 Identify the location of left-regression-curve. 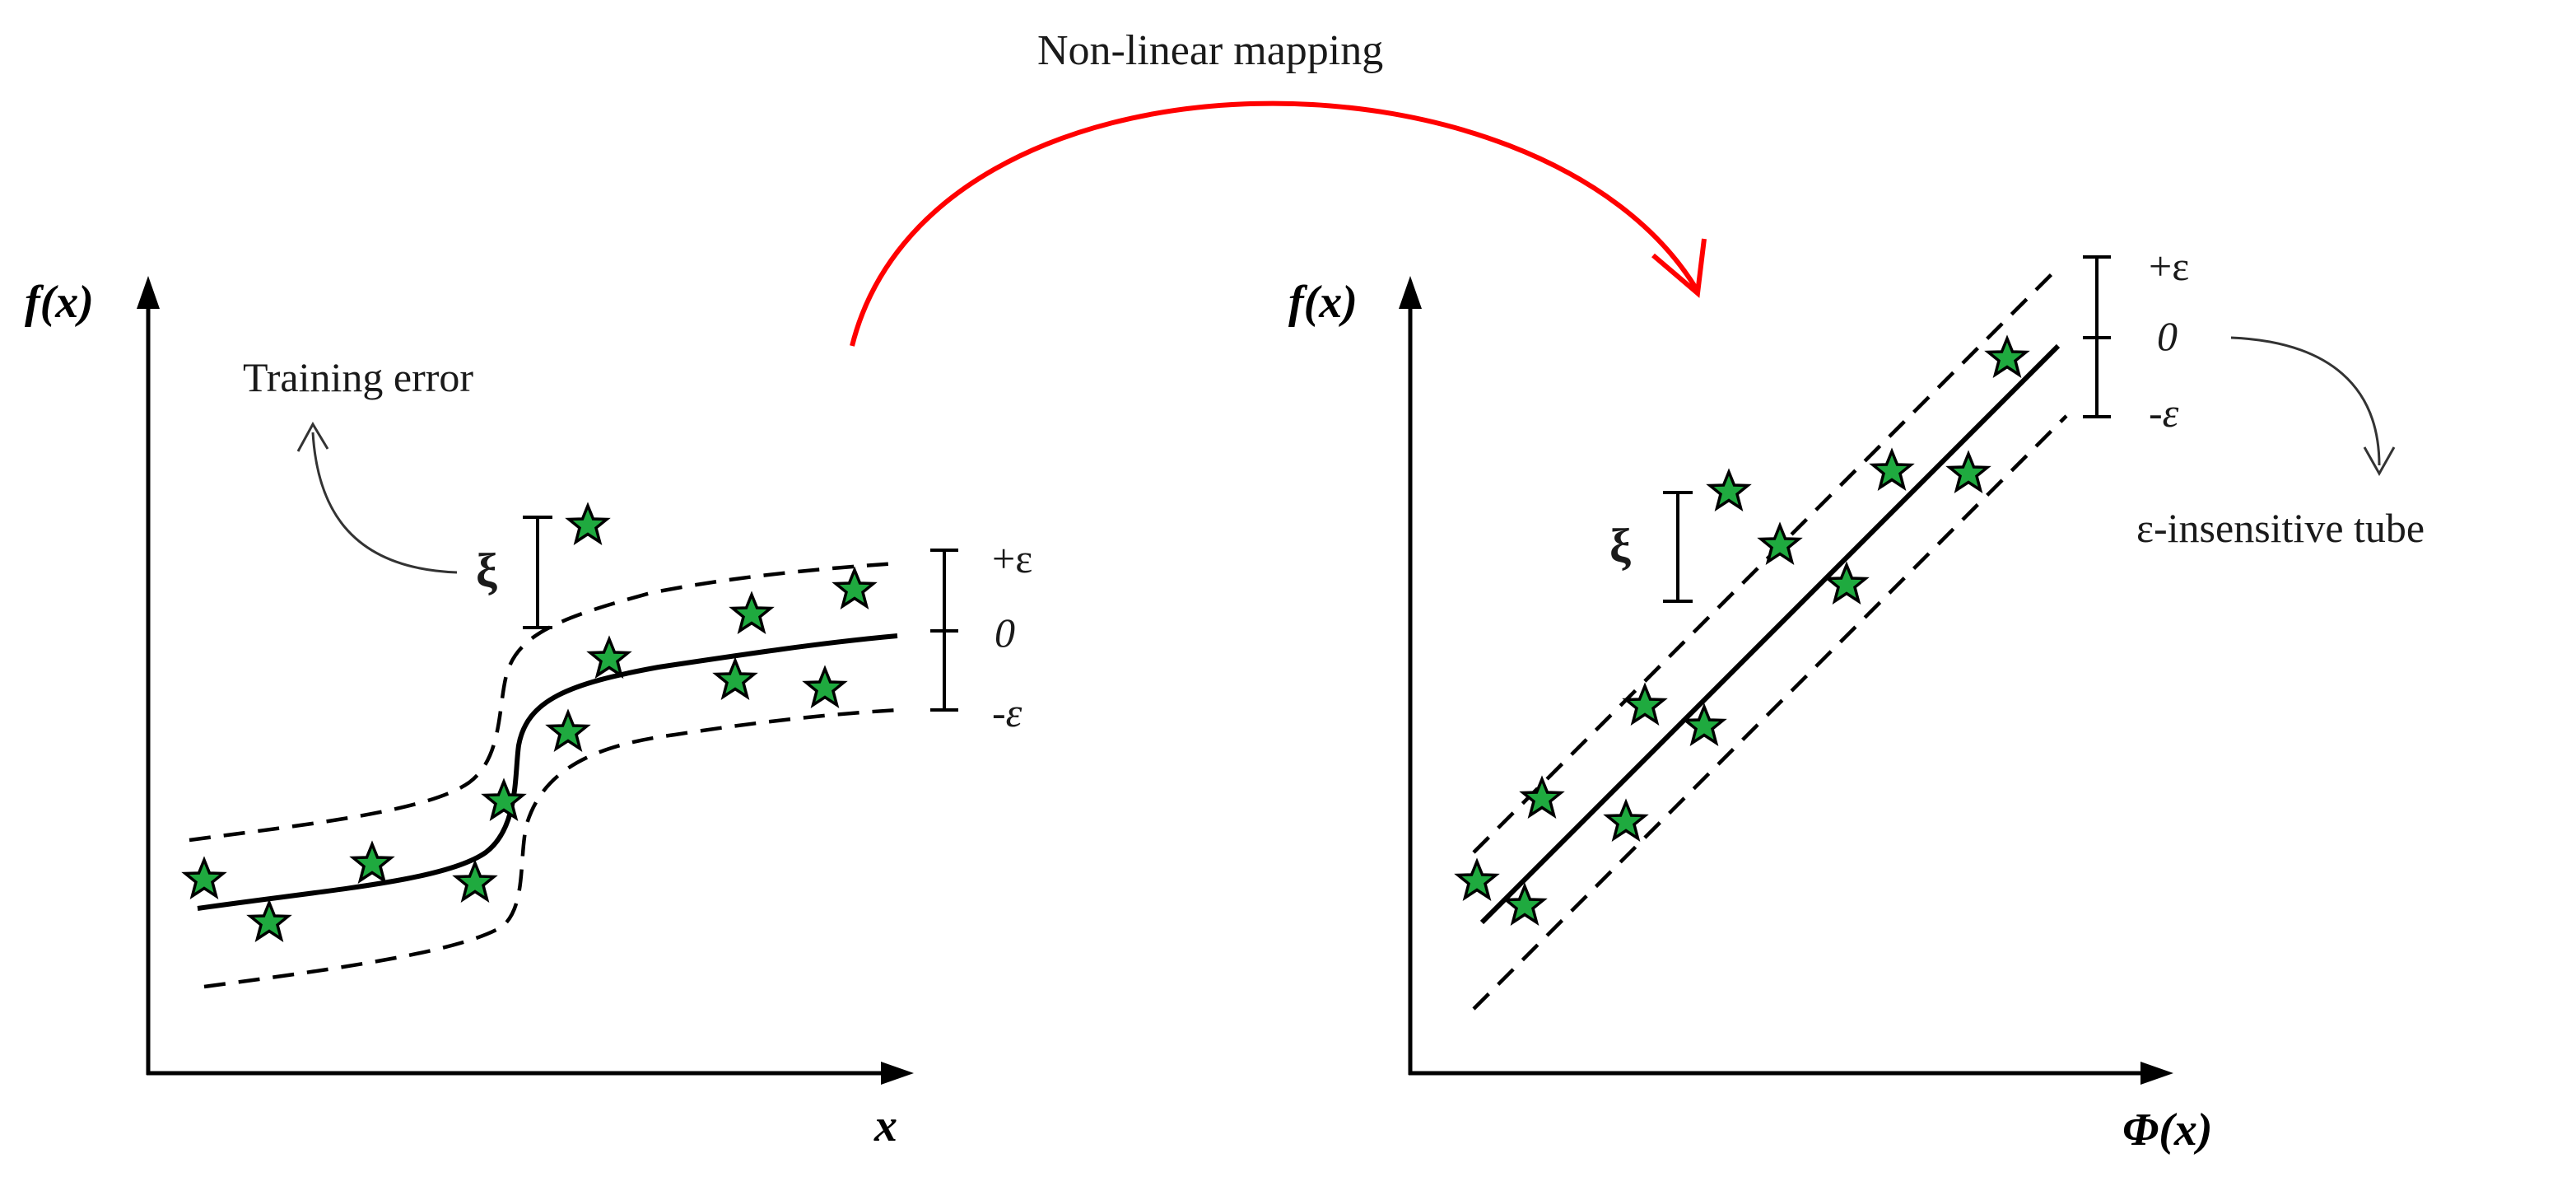
(547, 772).